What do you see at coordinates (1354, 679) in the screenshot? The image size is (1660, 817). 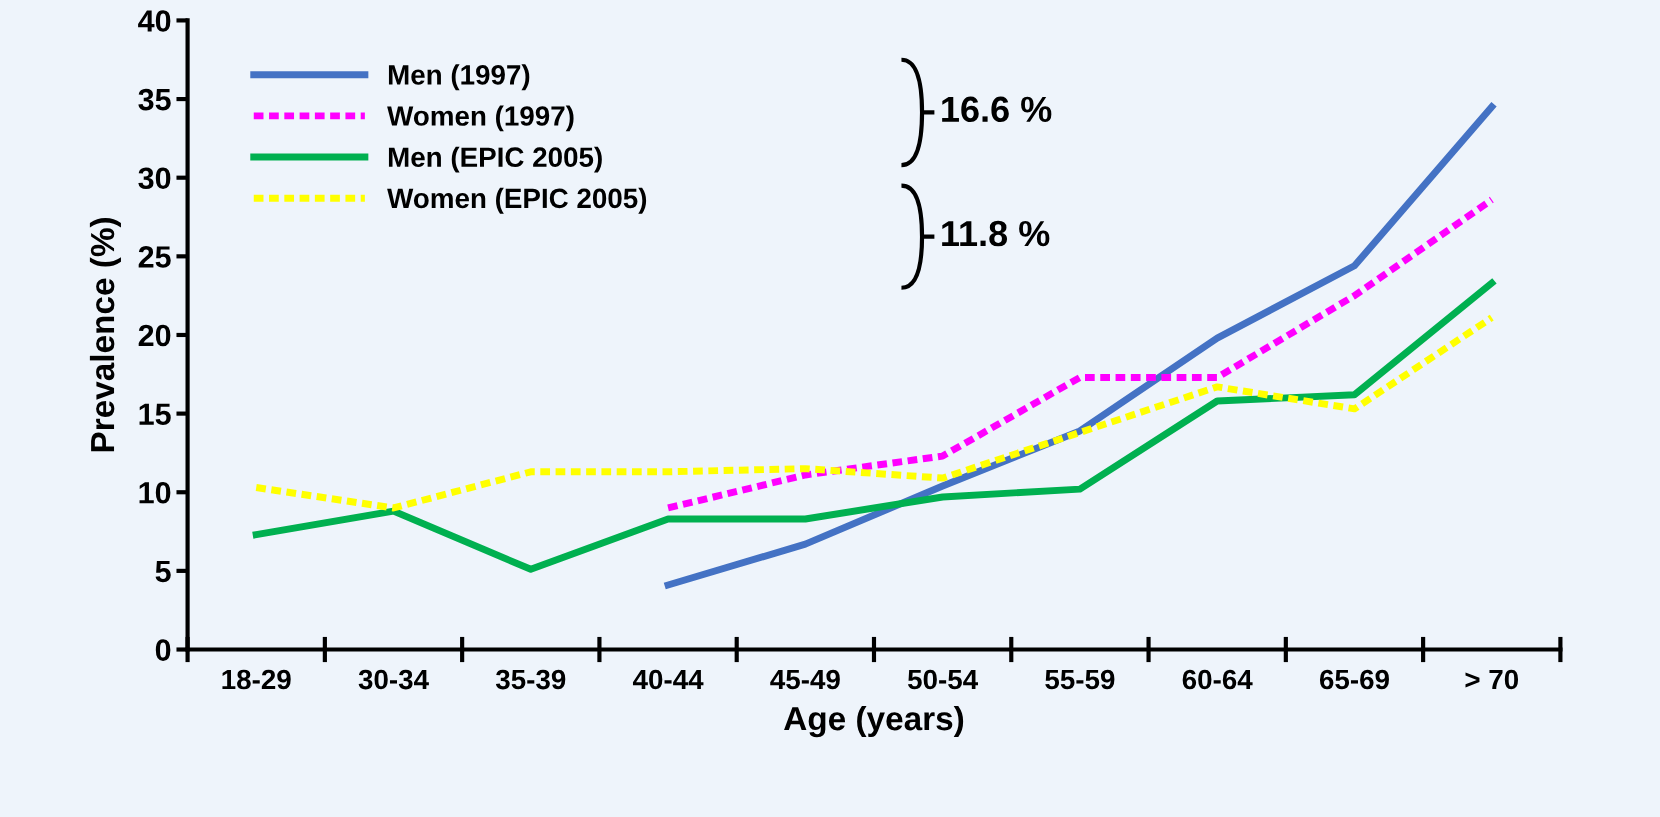 I see `x-tick-label: 65-69` at bounding box center [1354, 679].